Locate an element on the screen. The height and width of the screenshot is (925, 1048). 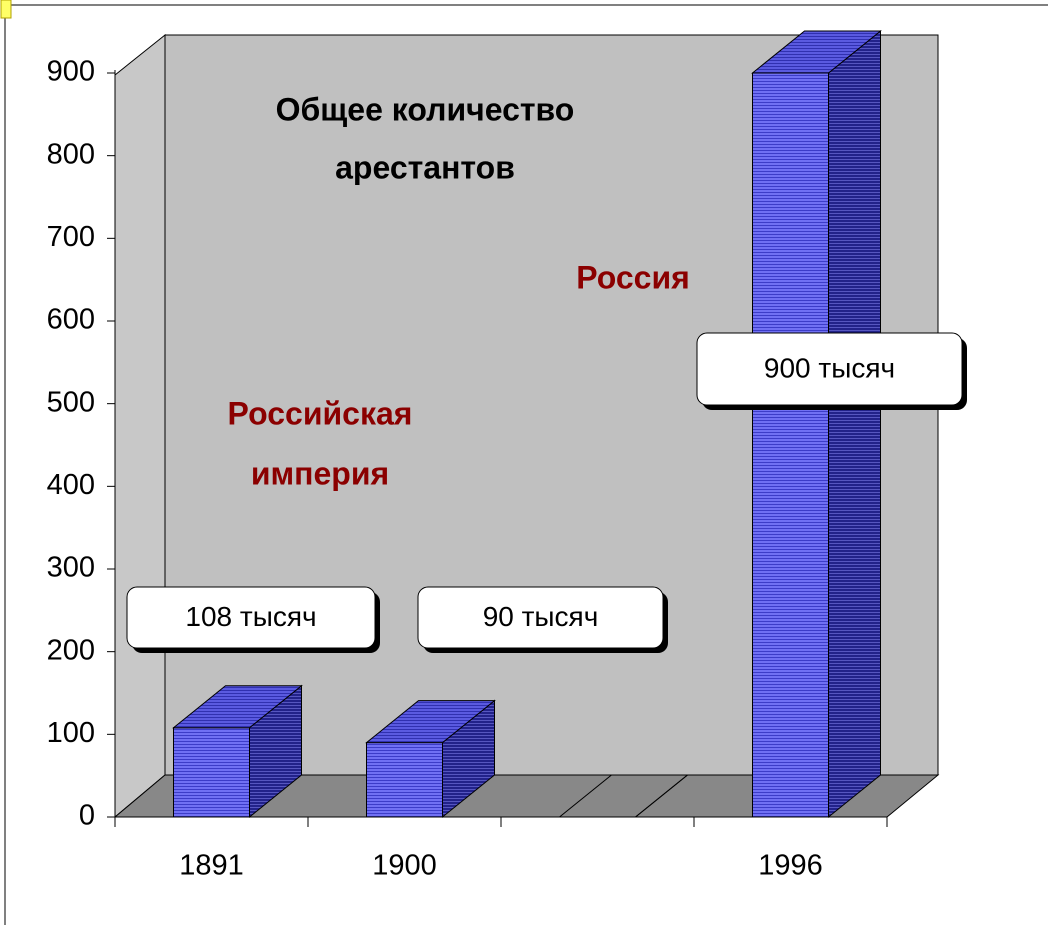
y-tick-label: 400 is located at coordinates (71, 485).